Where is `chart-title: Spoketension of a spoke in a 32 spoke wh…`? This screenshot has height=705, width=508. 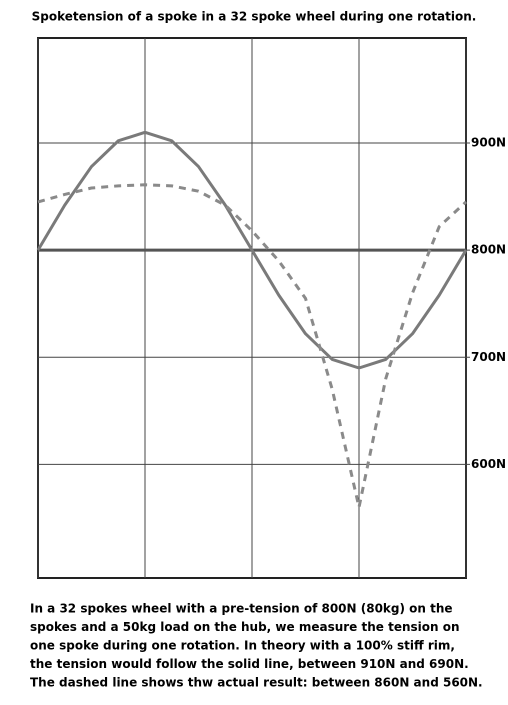
chart-title: Spoketension of a spoke in a 32 spoke wh… is located at coordinates (254, 17).